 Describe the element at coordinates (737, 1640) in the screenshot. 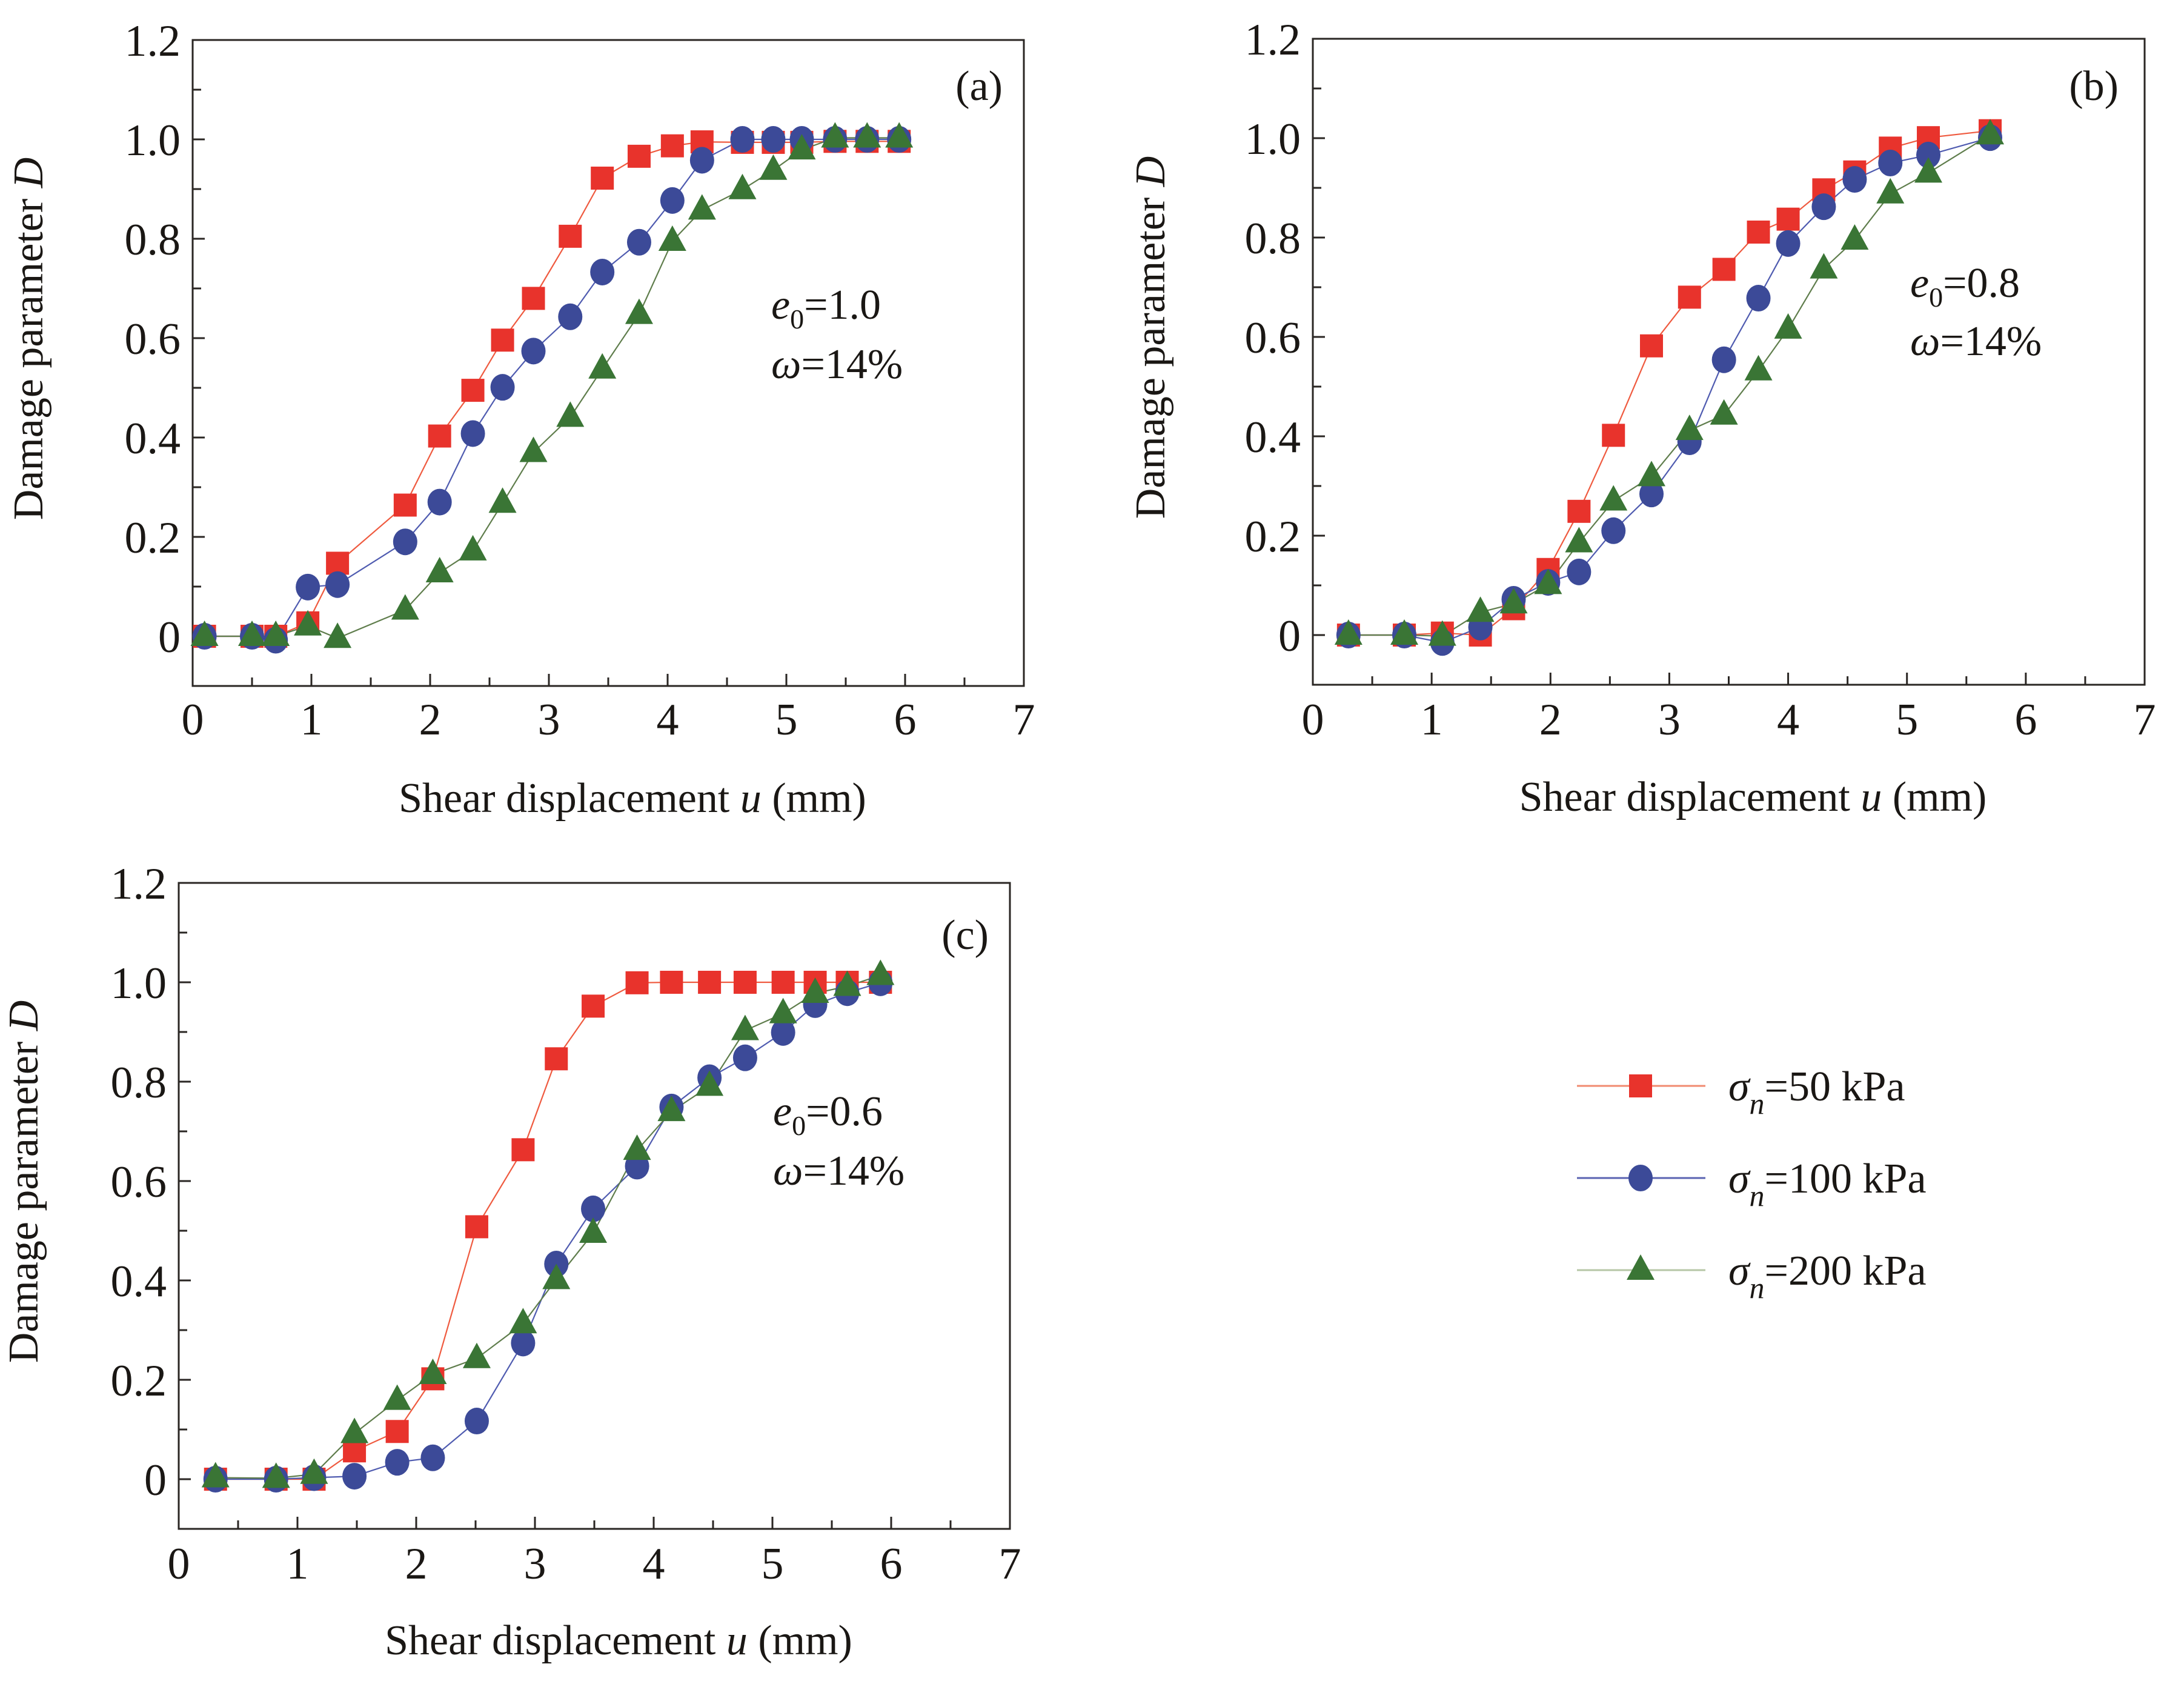

I see `x-axis-title-variable: u` at that location.